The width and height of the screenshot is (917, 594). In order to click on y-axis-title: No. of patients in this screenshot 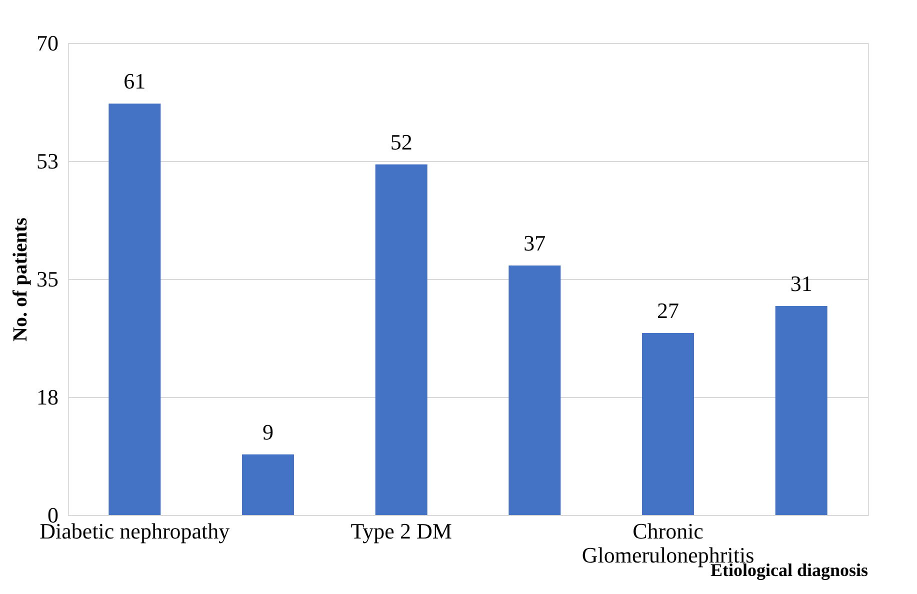, I will do `click(21, 279)`.